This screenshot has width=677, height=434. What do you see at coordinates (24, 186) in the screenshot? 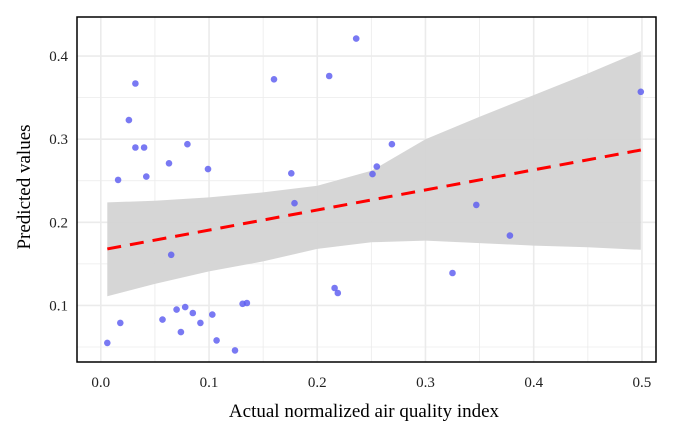
I see `y-axis-title: Predicted values` at bounding box center [24, 186].